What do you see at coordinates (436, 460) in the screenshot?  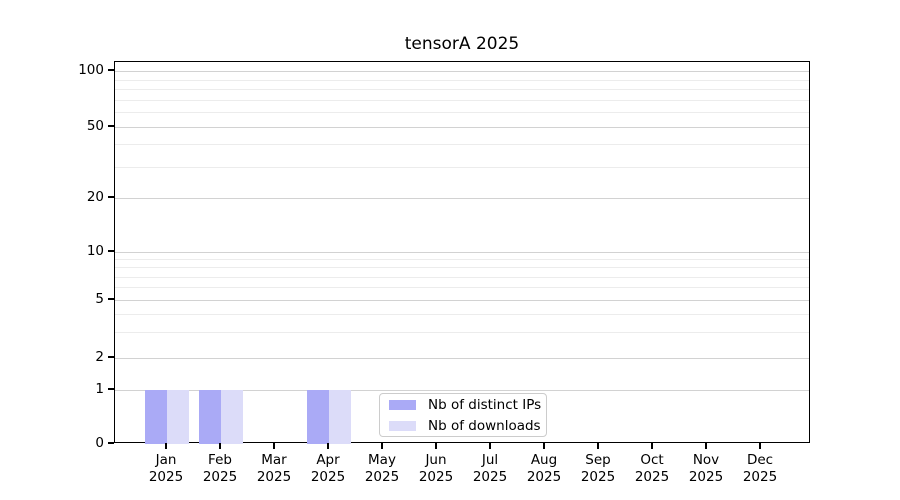 I see `x-tick-month: Jun` at bounding box center [436, 460].